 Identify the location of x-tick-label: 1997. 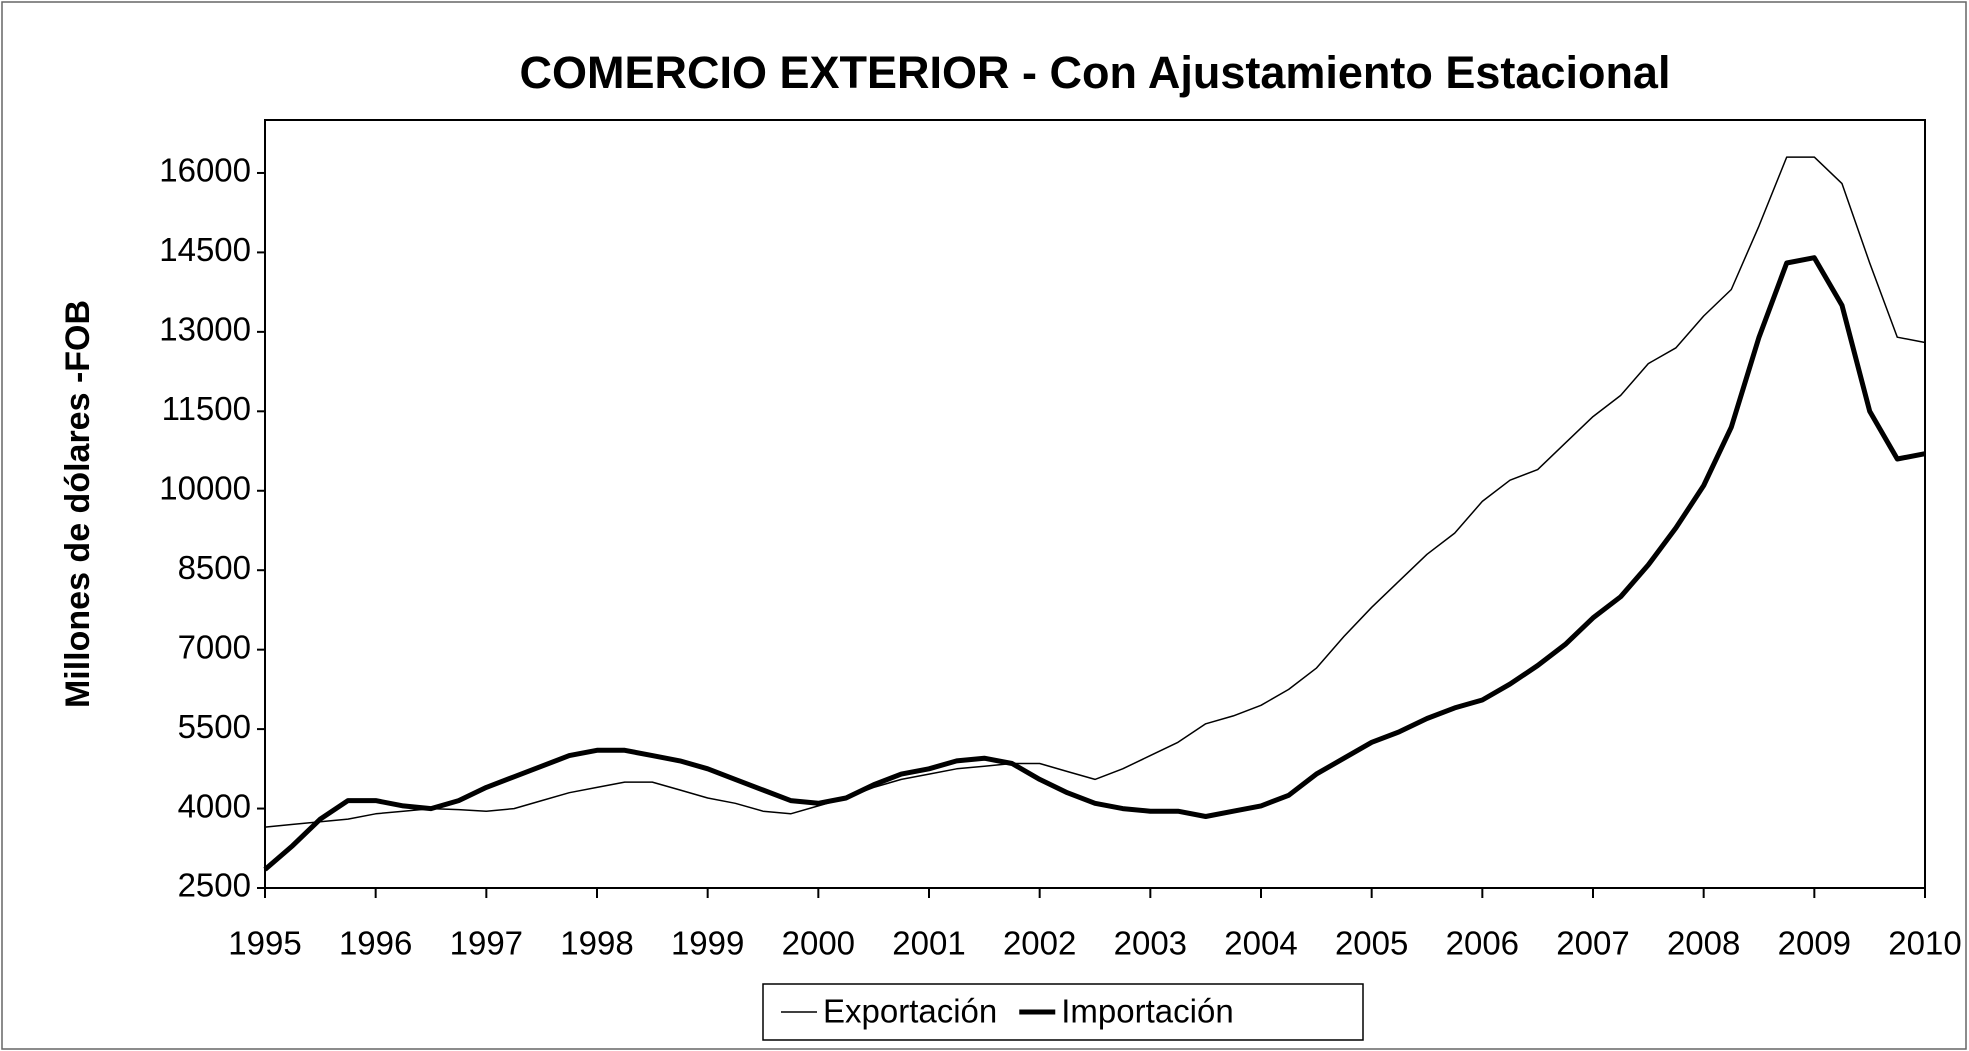
(486, 943).